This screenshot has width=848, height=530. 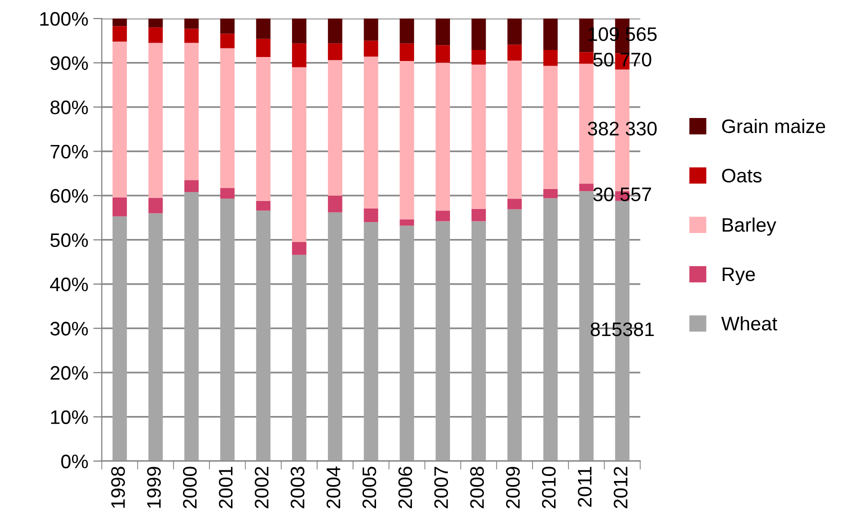 I want to click on x-tick-label: 2002, so click(x=261, y=487).